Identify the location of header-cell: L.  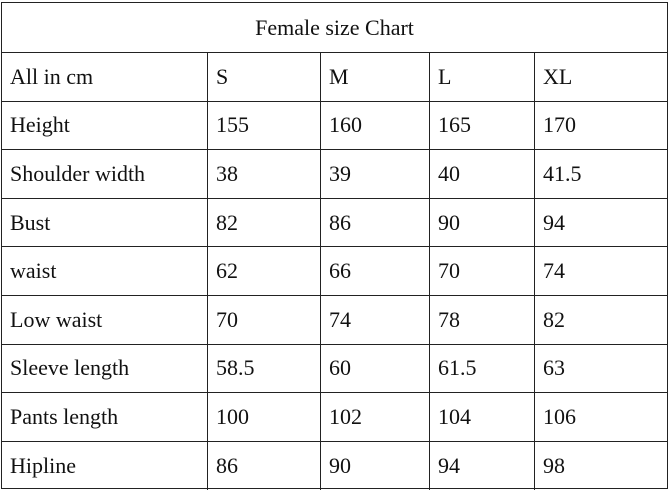
(482, 77).